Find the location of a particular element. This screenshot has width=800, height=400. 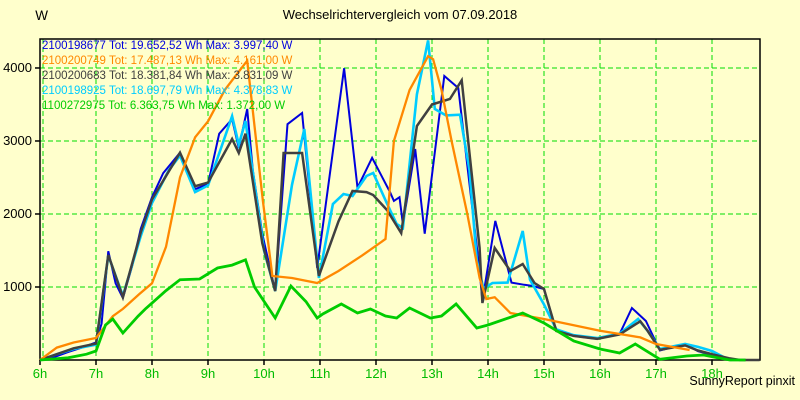

x-tick-label: 13h is located at coordinates (432, 373).